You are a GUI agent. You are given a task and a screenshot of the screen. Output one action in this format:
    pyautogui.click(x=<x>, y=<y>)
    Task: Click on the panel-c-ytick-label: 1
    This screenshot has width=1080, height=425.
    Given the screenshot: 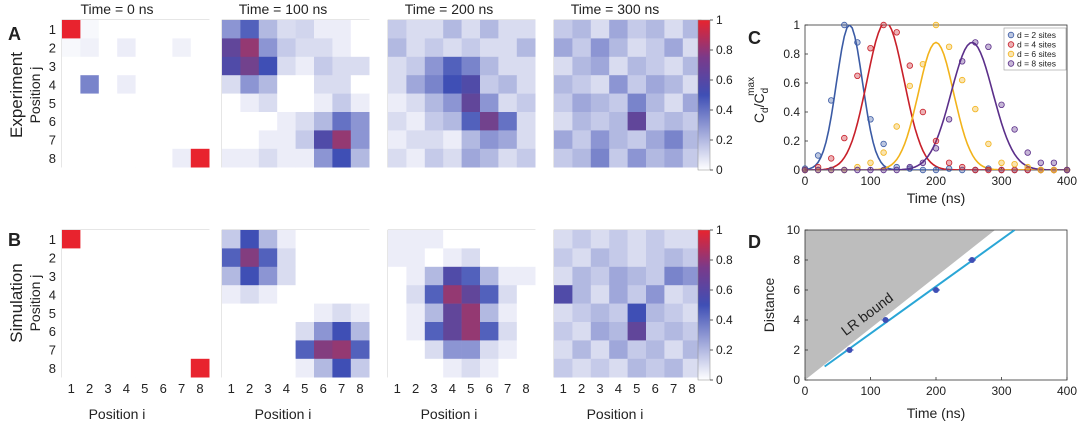 What is the action you would take?
    pyautogui.click(x=796, y=25)
    